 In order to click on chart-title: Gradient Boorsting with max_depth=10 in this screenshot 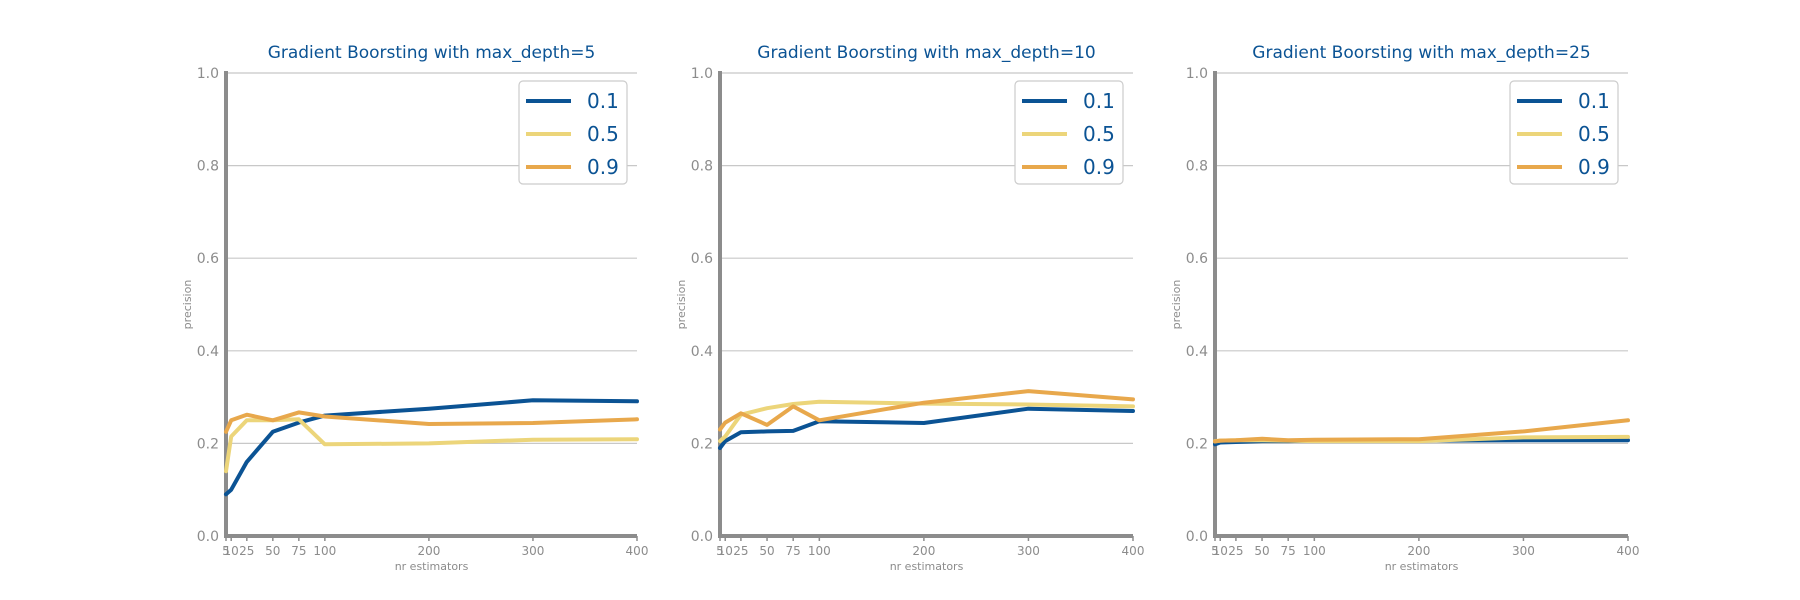, I will do `click(926, 53)`.